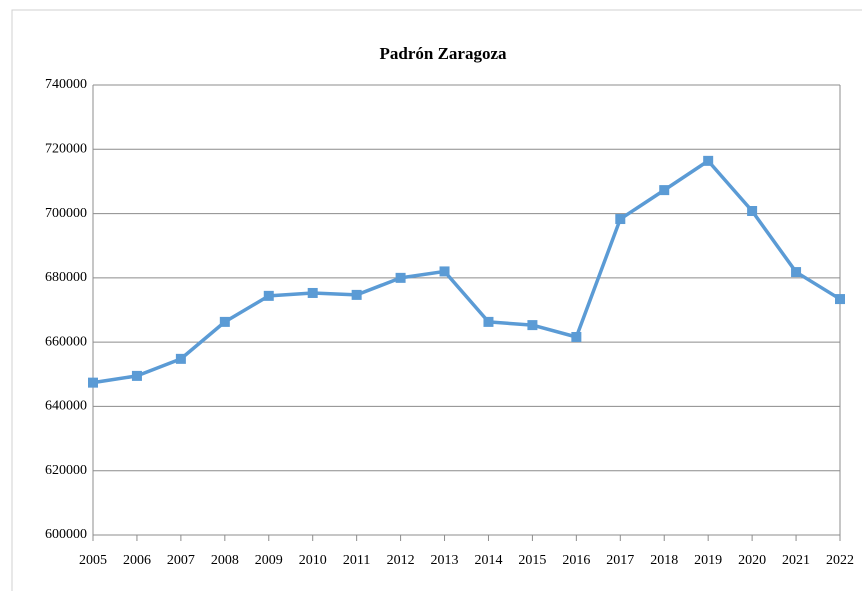 The width and height of the screenshot is (862, 591). I want to click on y-tick-label: 640000, so click(66, 406).